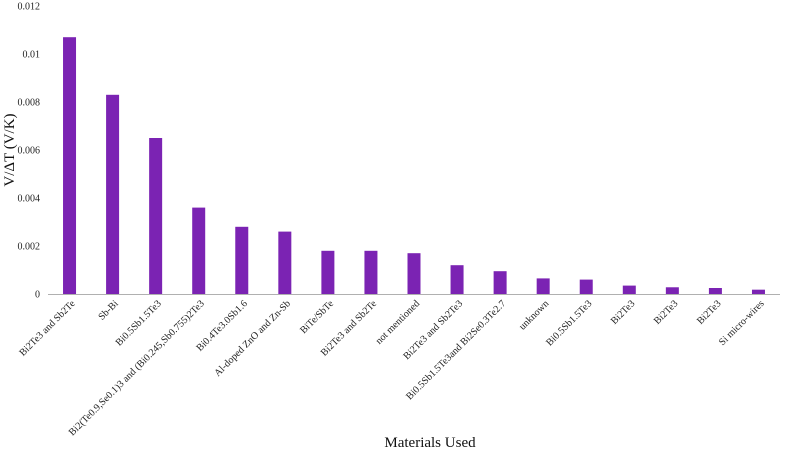 The width and height of the screenshot is (788, 453). What do you see at coordinates (742, 323) in the screenshot?
I see `category-label: Si micro-wires` at bounding box center [742, 323].